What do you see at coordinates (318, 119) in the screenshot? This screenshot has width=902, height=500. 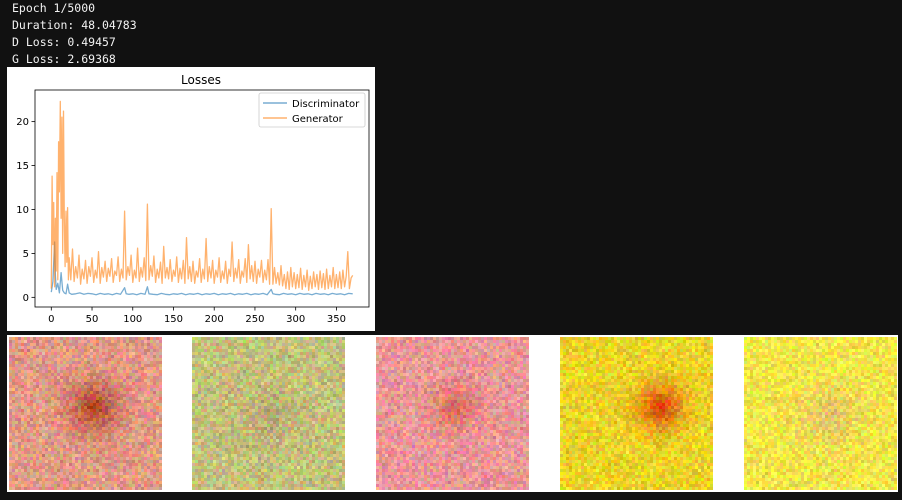 I see `legend-label-generator: Generator` at bounding box center [318, 119].